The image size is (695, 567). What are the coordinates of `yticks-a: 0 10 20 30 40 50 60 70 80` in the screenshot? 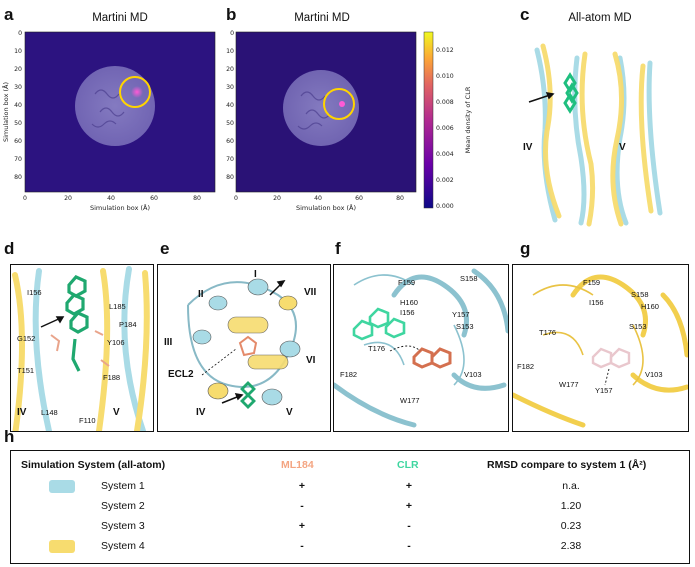 It's located at (18, 105).